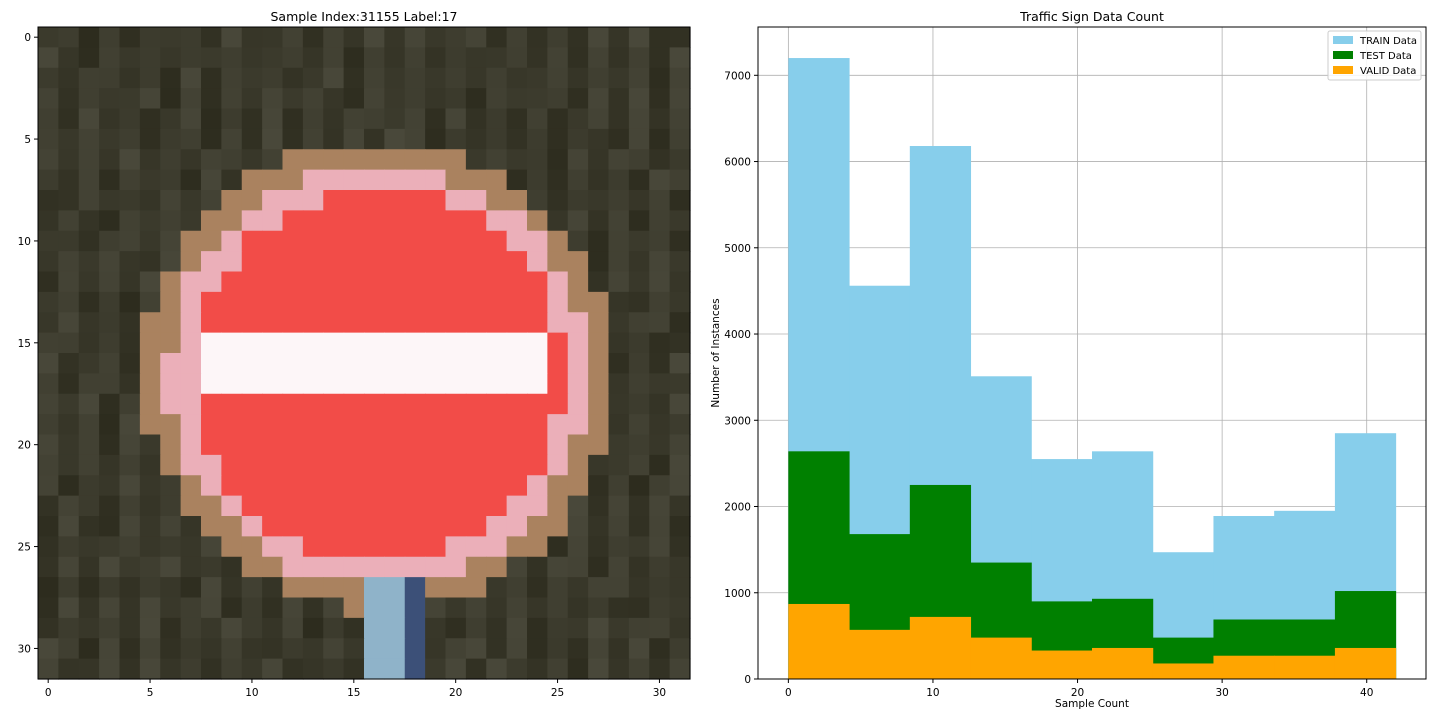 This screenshot has height=720, width=1440. Describe the element at coordinates (557, 693) in the screenshot. I see `x-tick-label: 25` at that location.